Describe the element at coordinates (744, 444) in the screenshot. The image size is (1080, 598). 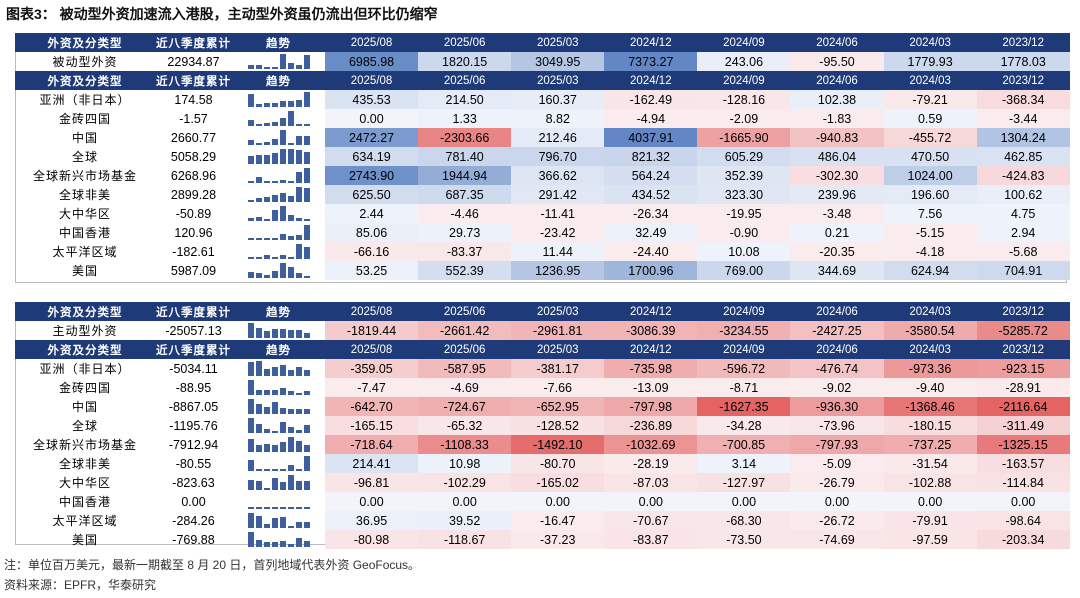
I see `period-value: -700.85` at that location.